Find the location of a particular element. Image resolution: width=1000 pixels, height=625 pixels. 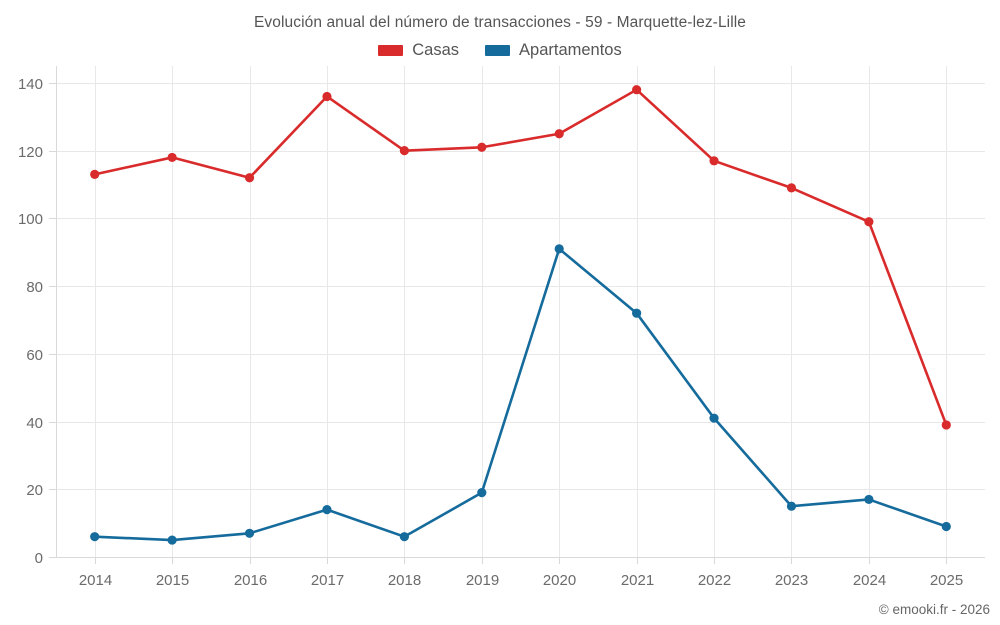

data-point-apartamentos-2018 is located at coordinates (404, 537).